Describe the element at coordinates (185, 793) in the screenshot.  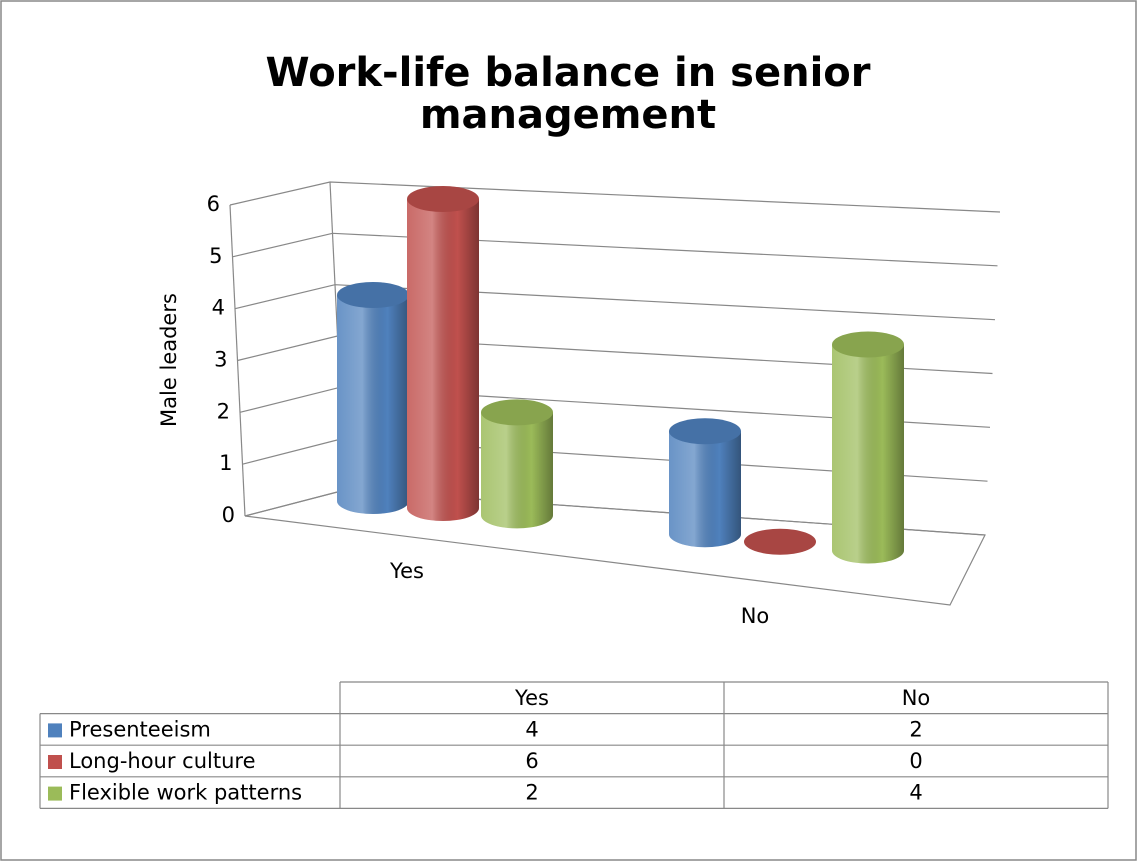
I see `legend-label: Flexible work patterns` at that location.